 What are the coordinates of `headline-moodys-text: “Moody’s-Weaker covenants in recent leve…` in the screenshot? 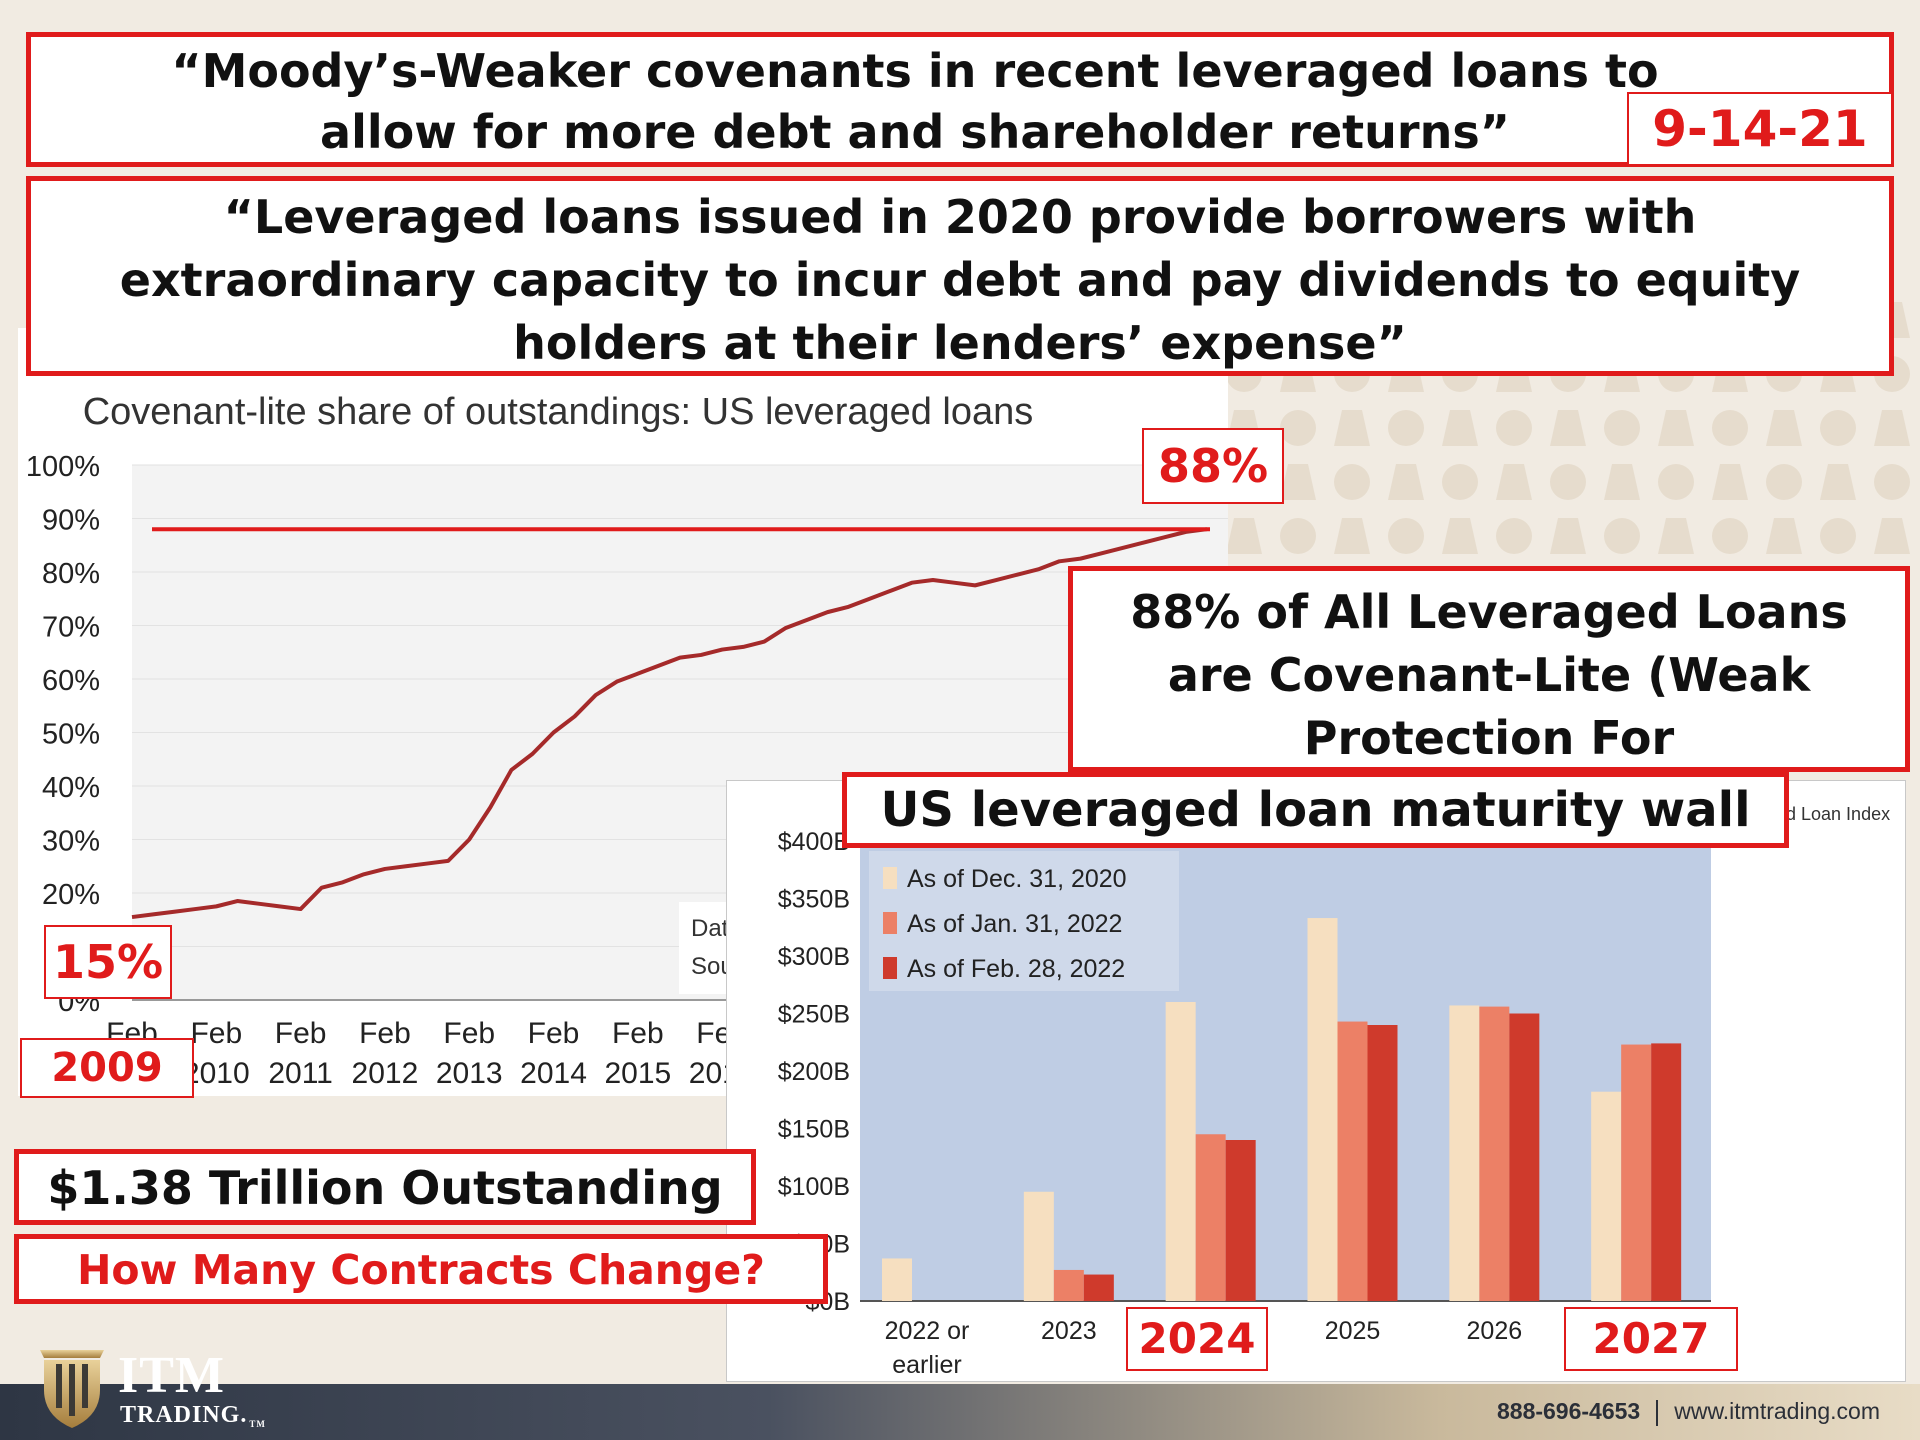 It's located at (915, 101).